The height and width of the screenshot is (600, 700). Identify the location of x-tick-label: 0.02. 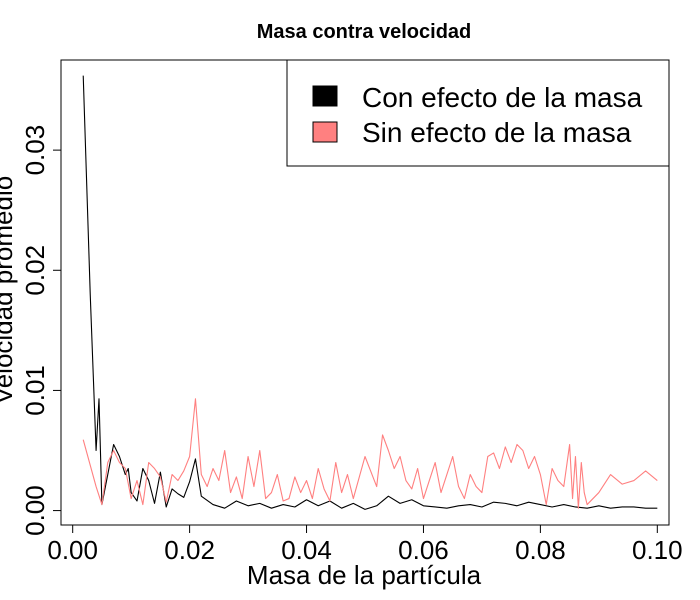
(189, 550).